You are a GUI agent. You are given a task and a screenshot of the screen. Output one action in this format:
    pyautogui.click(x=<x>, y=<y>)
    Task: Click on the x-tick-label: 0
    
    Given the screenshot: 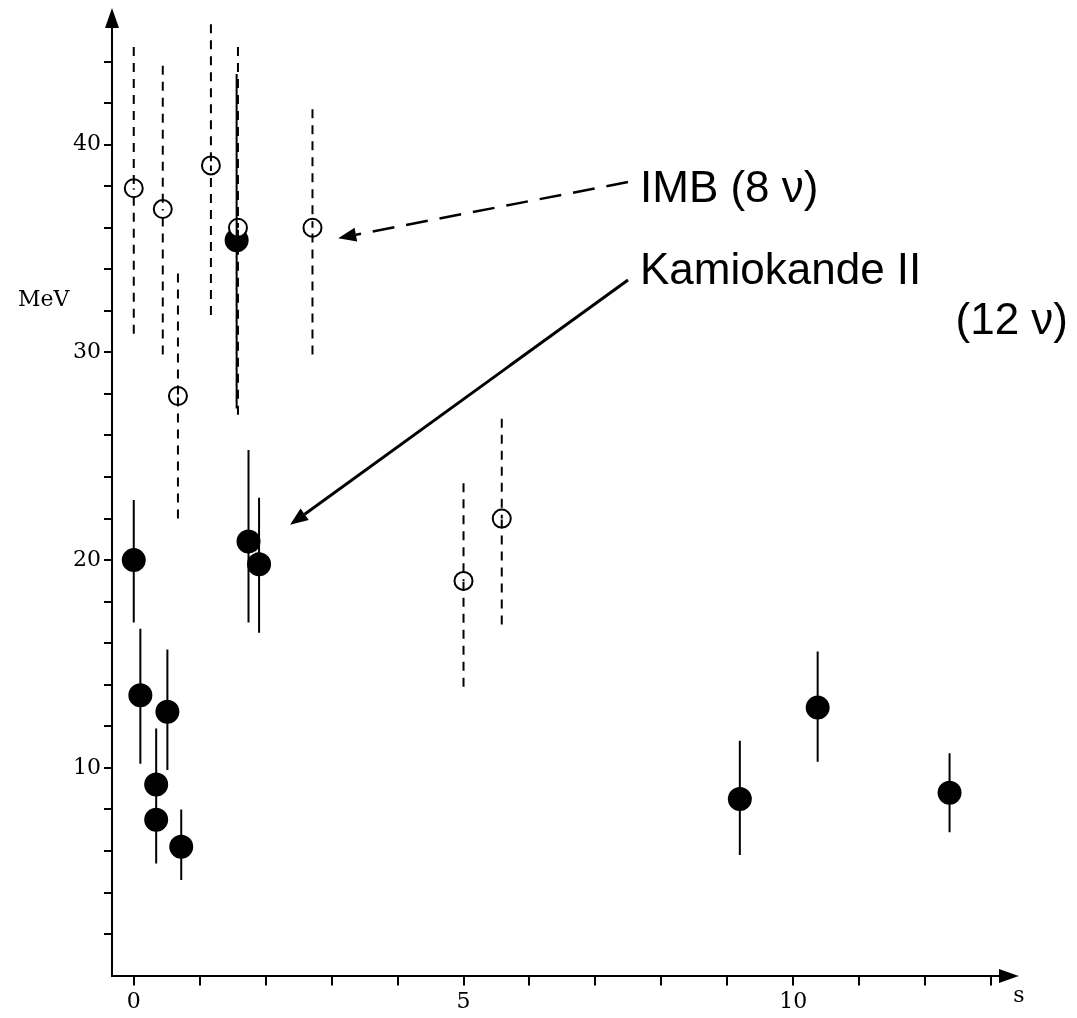 What is the action you would take?
    pyautogui.click(x=133, y=1000)
    